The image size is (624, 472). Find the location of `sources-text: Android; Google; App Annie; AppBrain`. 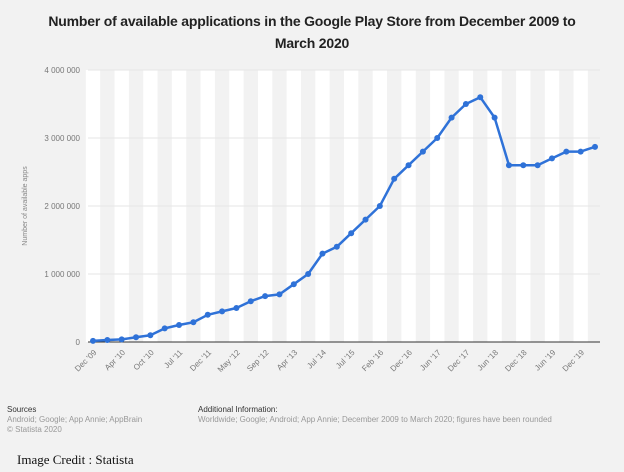

sources-text: Android; Google; App Annie; AppBrain is located at coordinates (75, 419).